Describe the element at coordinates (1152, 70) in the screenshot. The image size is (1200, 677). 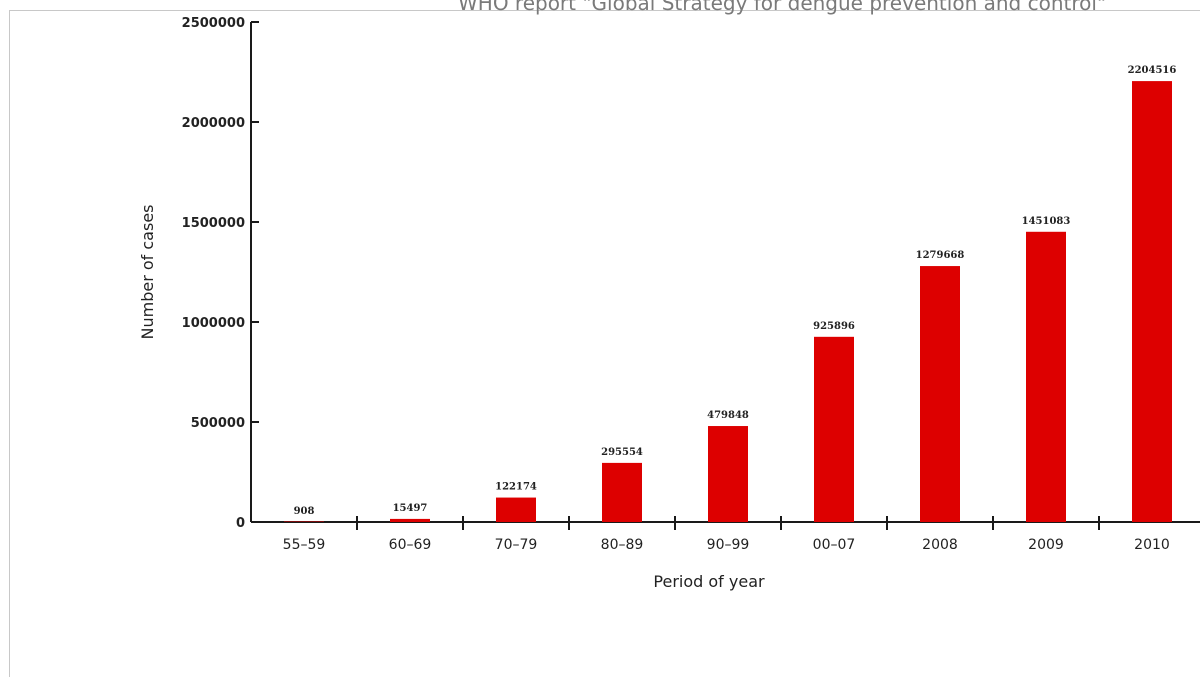
I see `data-label: 2204516` at that location.